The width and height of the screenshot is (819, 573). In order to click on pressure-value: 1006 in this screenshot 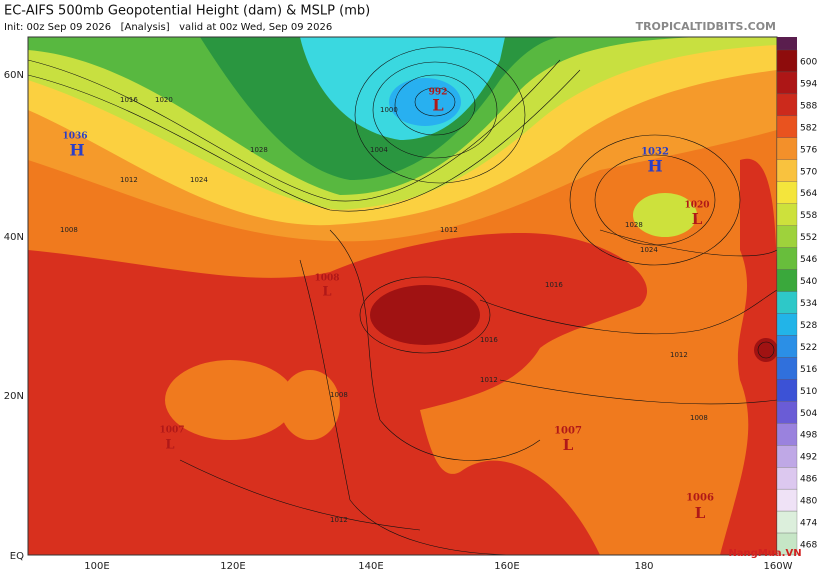, I will do `click(700, 498)`.